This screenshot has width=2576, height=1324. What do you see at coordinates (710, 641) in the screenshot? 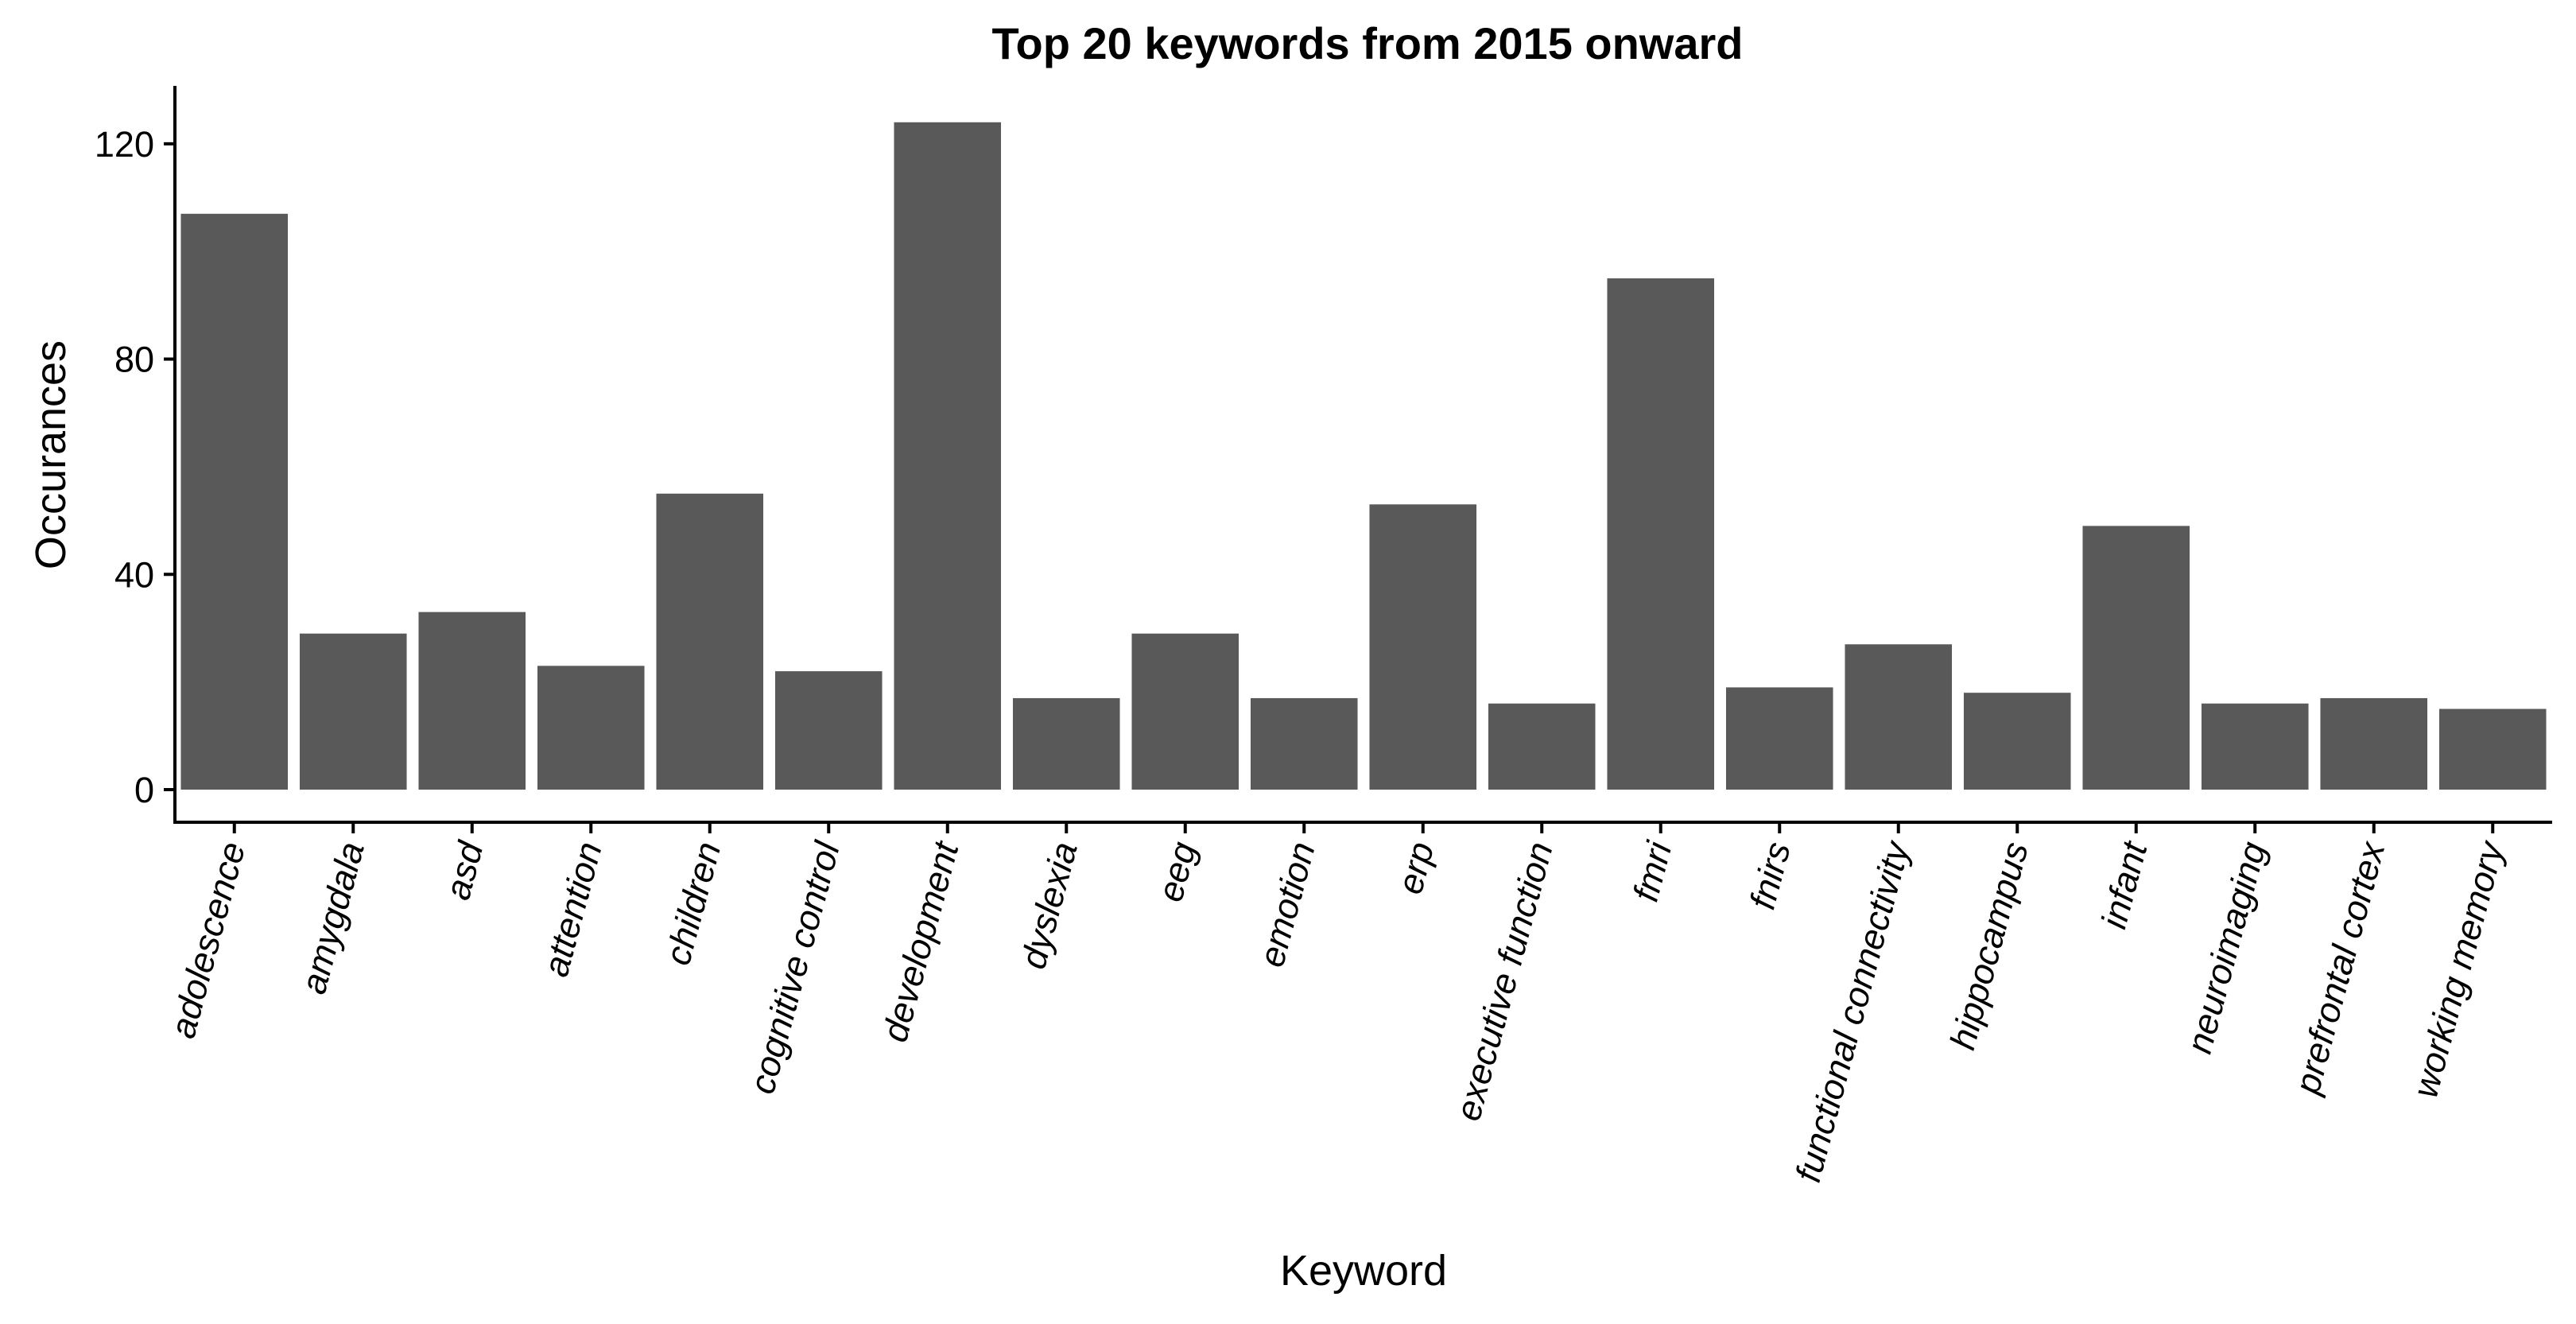
I see `bar-children` at bounding box center [710, 641].